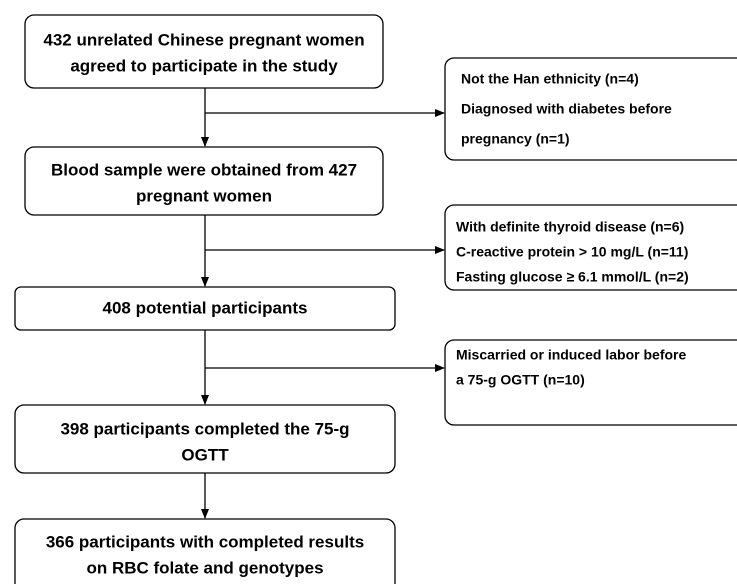  Describe the element at coordinates (520, 380) in the screenshot. I see `exclusion-text: a 75-g OGTT (n=10)` at that location.